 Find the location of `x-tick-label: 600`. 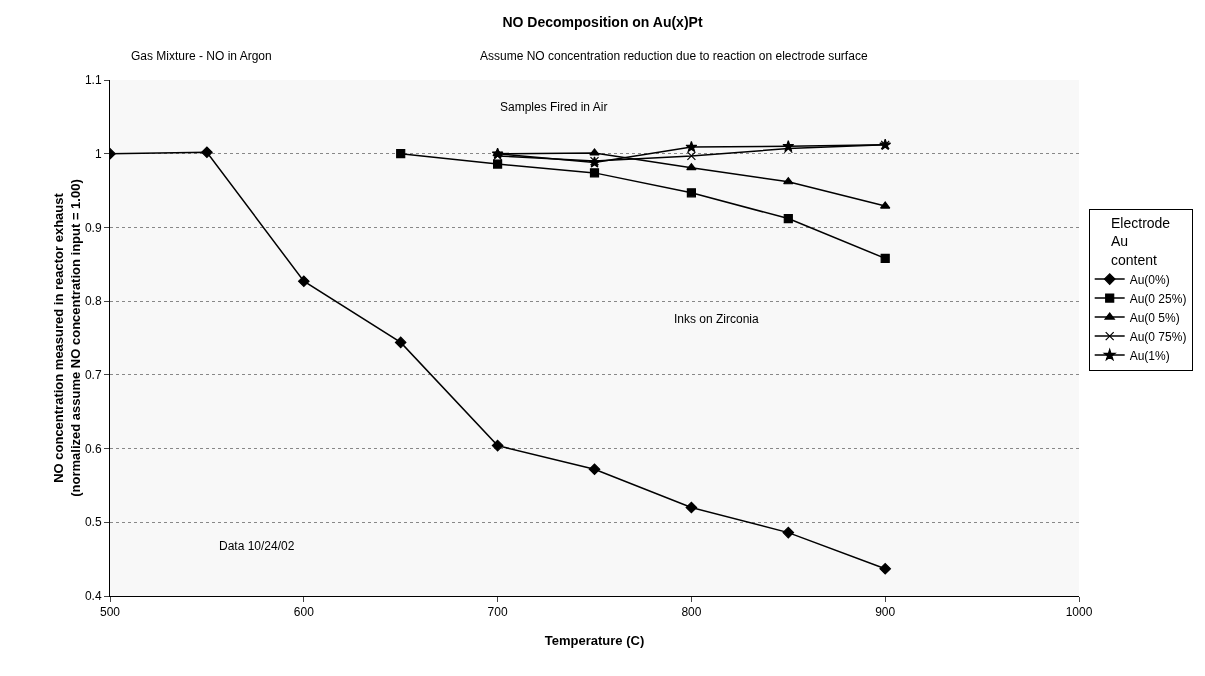

x-tick-label: 600 is located at coordinates (304, 612).